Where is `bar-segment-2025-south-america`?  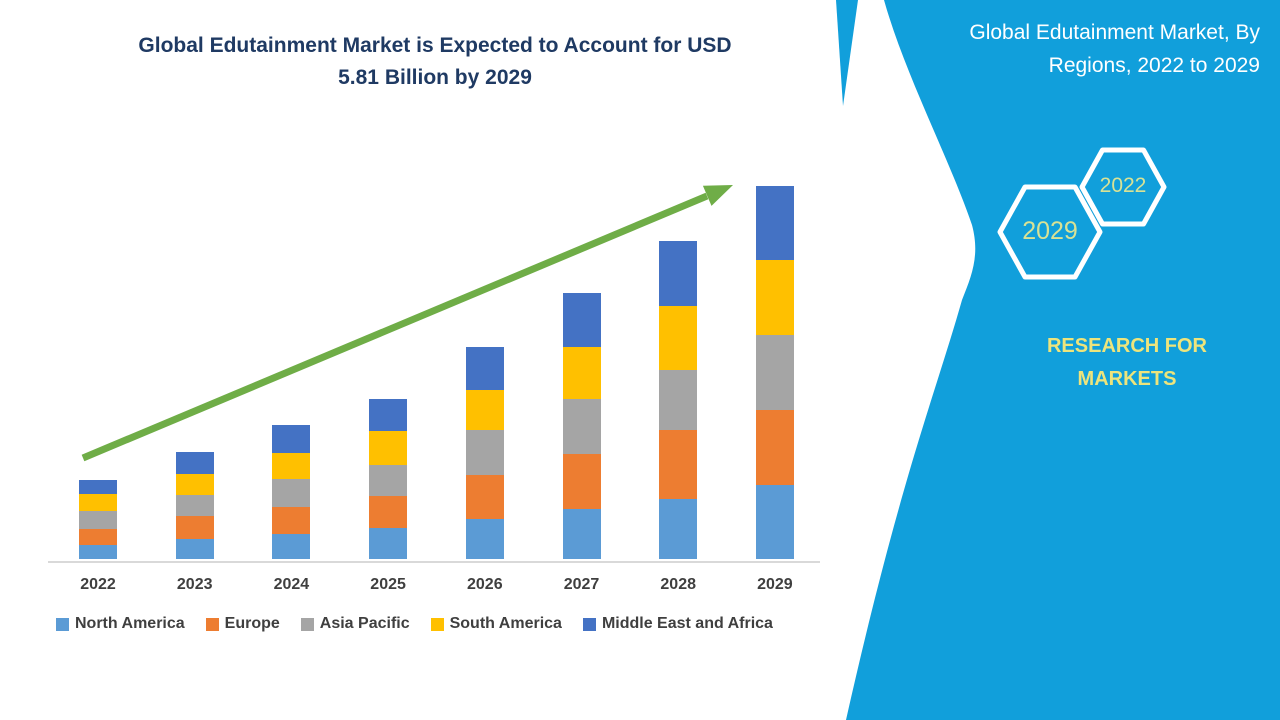
bar-segment-2025-south-america is located at coordinates (388, 448).